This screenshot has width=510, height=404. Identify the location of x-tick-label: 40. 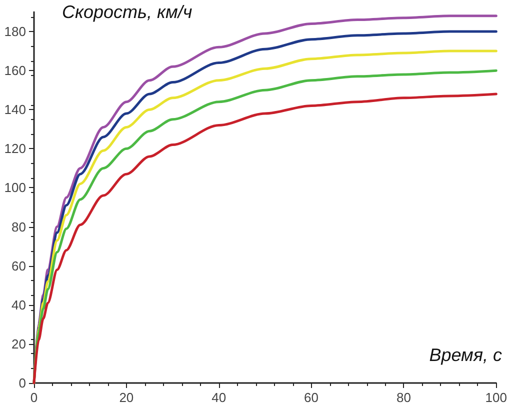
(219, 397).